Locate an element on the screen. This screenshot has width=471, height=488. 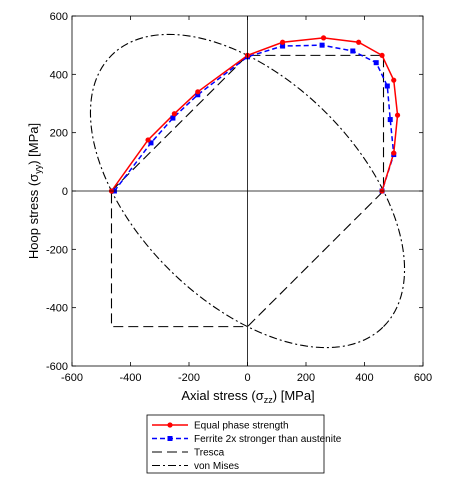
x-tick-label: -200 is located at coordinates (189, 378).